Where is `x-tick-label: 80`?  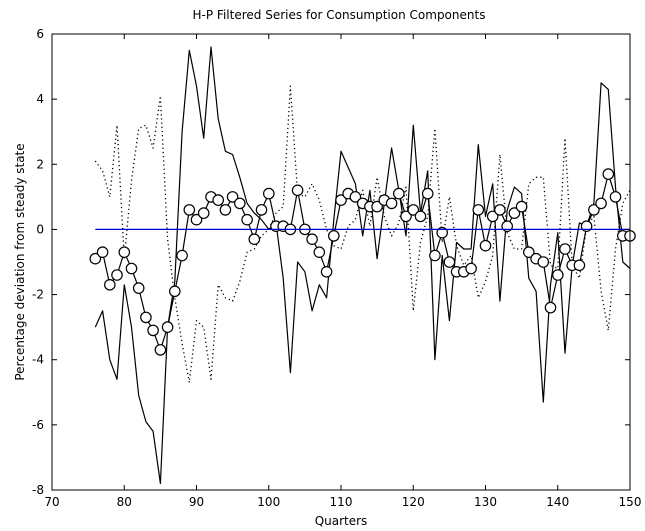
x-tick-label: 80 is located at coordinates (124, 502).